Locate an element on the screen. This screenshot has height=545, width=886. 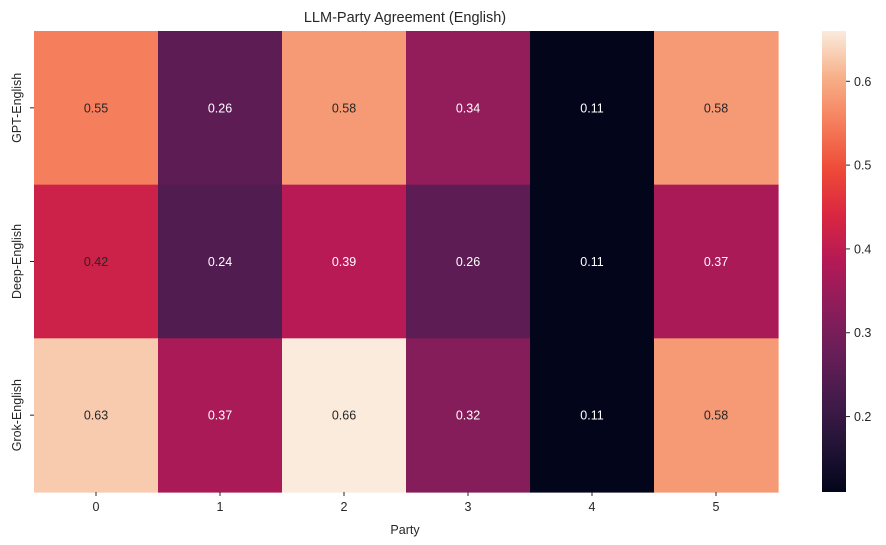
cell-annotation-0-1: 0.26 is located at coordinates (220, 108).